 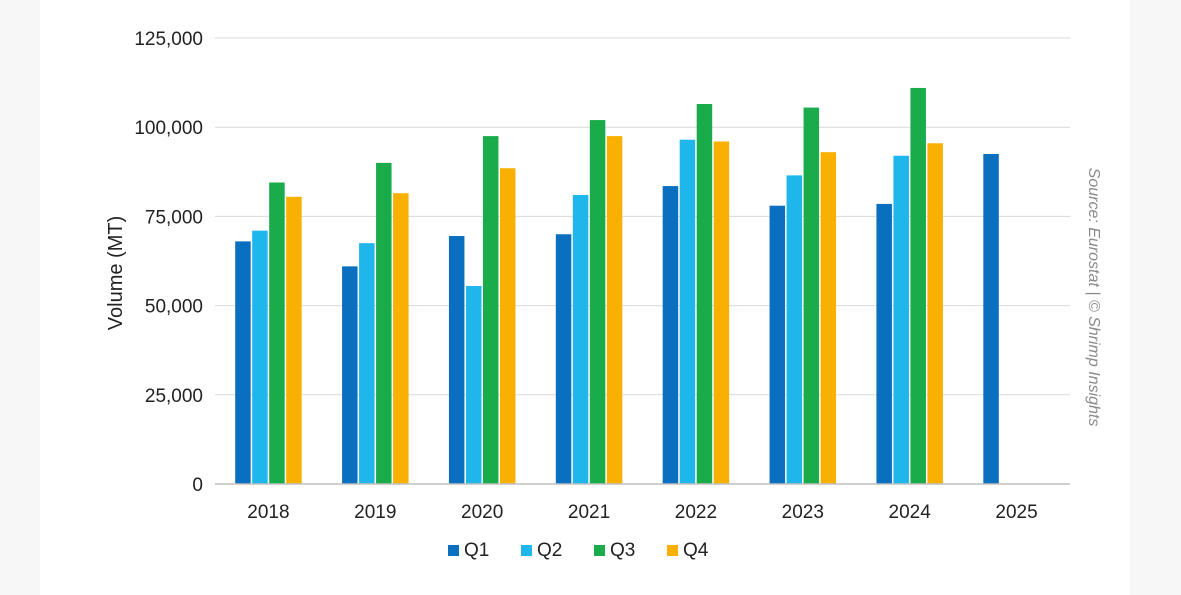 What do you see at coordinates (1093, 297) in the screenshot?
I see `source-note: Source: Eurostat | © Shrimp Insights` at bounding box center [1093, 297].